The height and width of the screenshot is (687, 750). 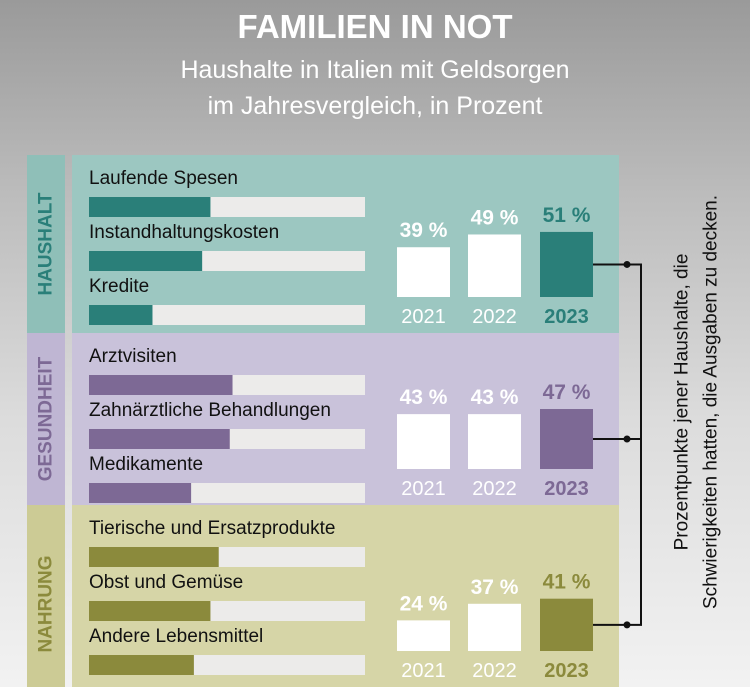 I want to click on subcategory-track, so click(x=227, y=315).